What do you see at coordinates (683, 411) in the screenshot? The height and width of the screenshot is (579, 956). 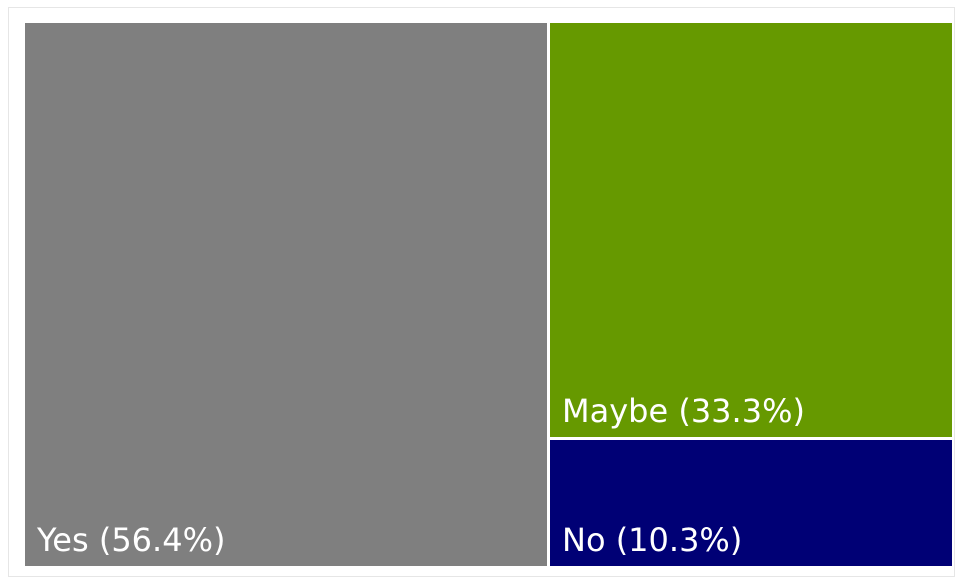 I see `tile-maybe-label: Maybe (33.3%)` at bounding box center [683, 411].